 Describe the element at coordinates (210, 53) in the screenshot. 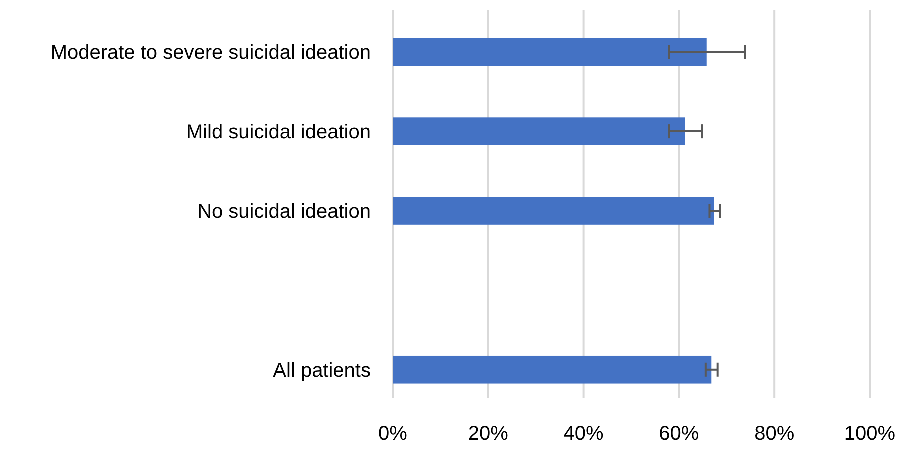

I see `y-tick-label: Moderate to severe suicidal ideation` at that location.